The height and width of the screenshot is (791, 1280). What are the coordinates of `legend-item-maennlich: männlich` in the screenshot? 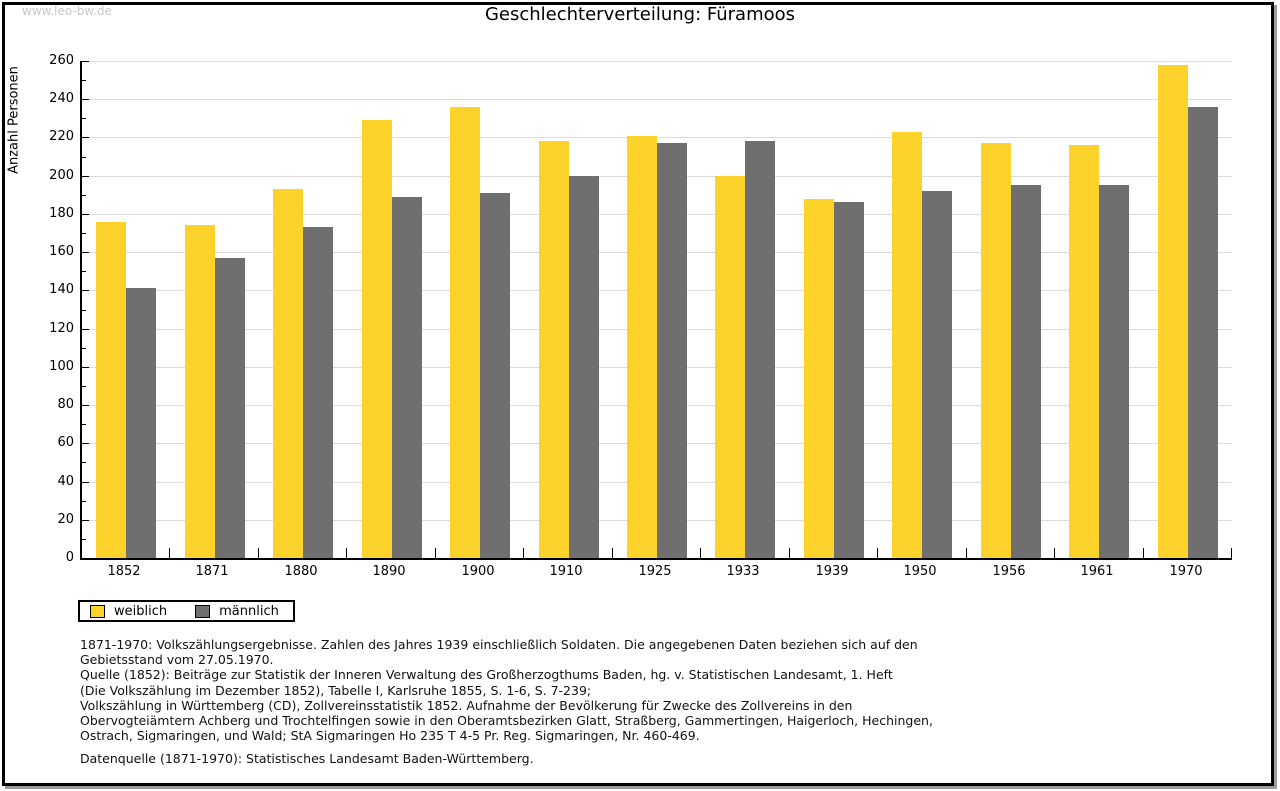 It's located at (237, 611).